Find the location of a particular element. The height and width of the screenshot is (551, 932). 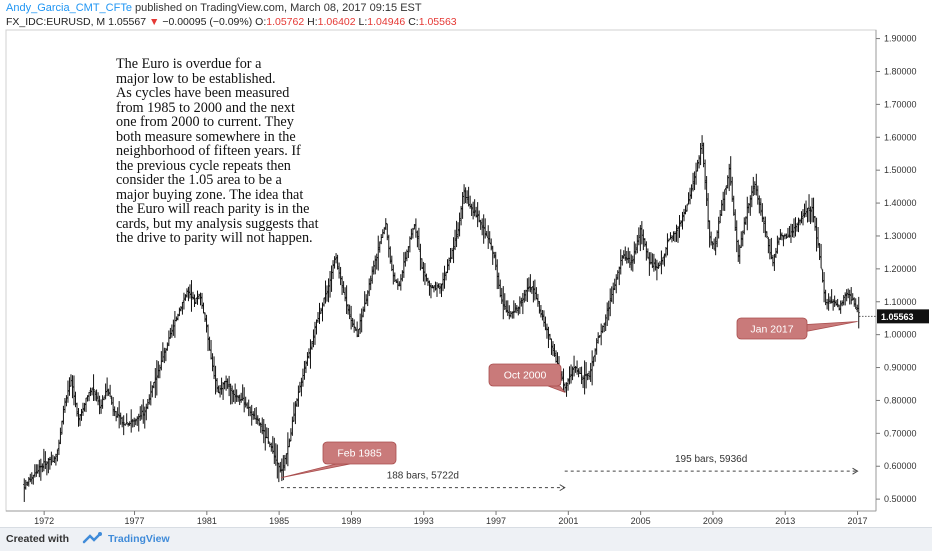

last-price: 1.05567 is located at coordinates (127, 22).